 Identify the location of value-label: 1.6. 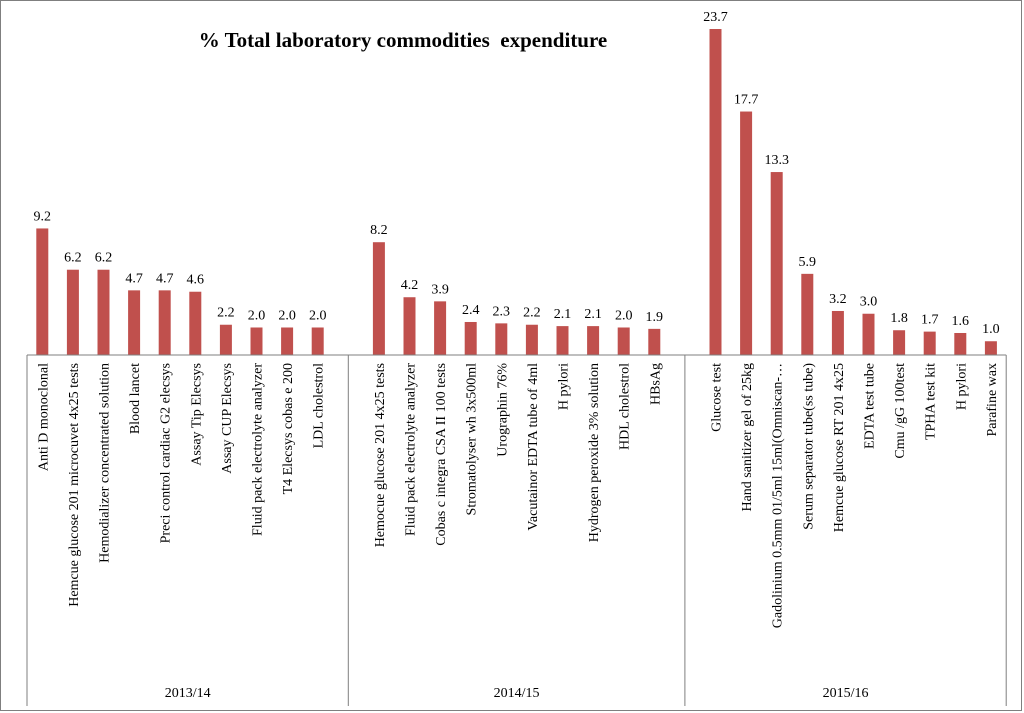
(961, 321).